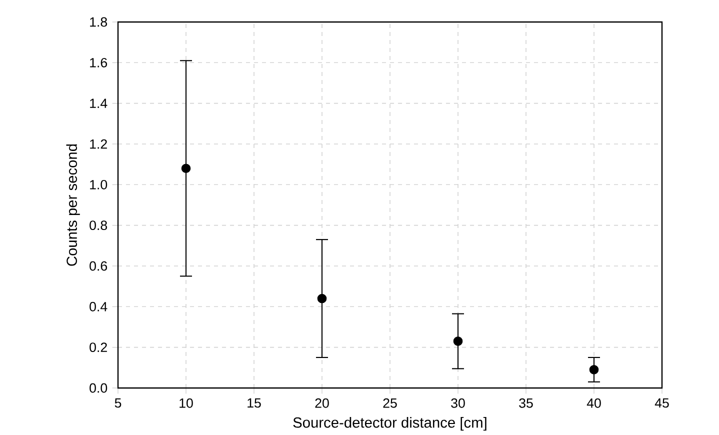  What do you see at coordinates (73, 205) in the screenshot?
I see `y-axis-title: Counts per second` at bounding box center [73, 205].